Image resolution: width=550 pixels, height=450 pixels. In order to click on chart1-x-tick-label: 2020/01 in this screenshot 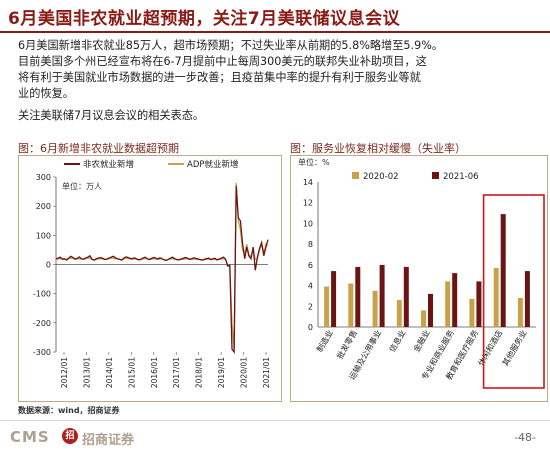, I will do `click(244, 372)`.